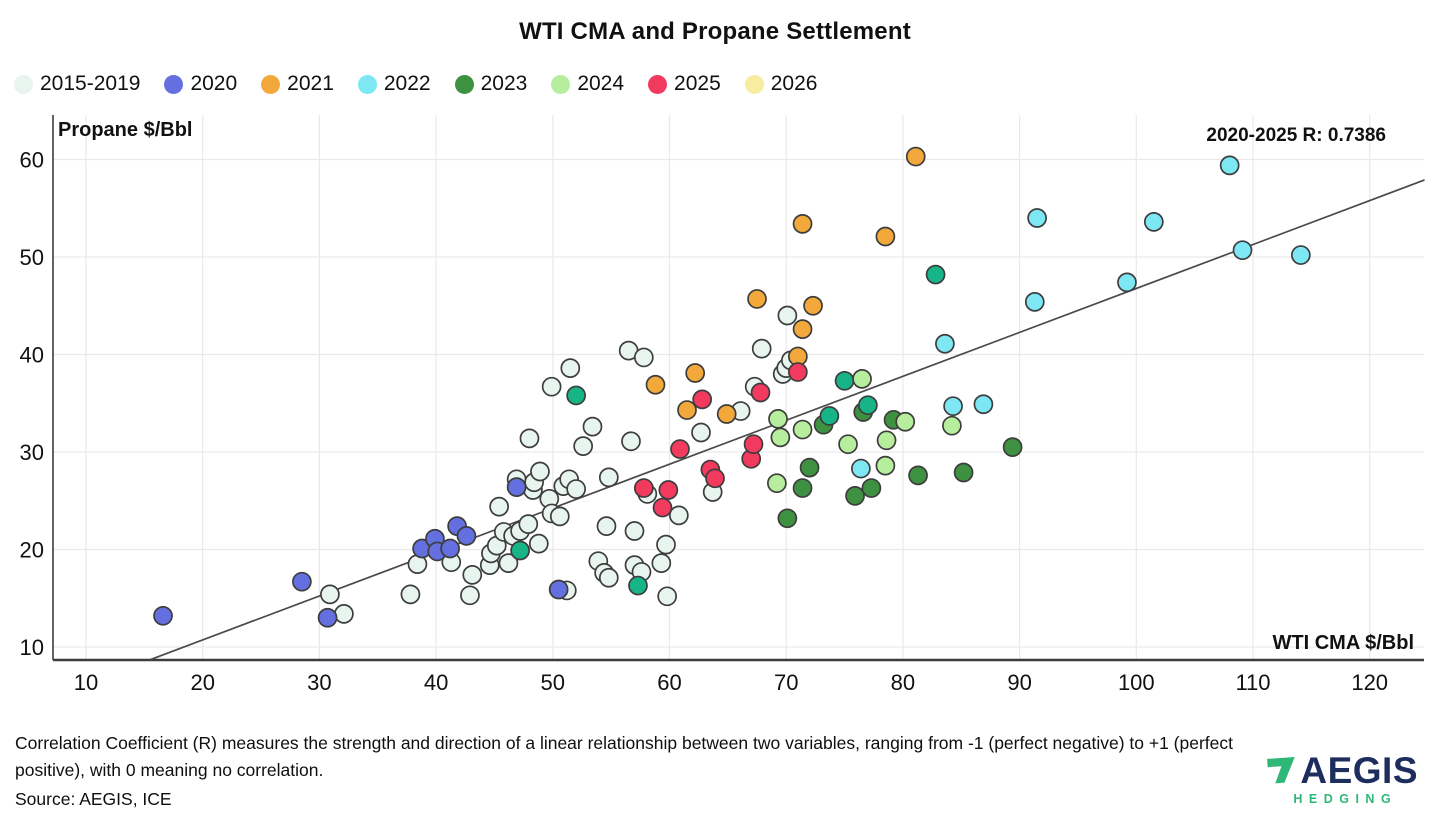  Describe the element at coordinates (786, 682) in the screenshot. I see `x-tick-label: 70` at that location.